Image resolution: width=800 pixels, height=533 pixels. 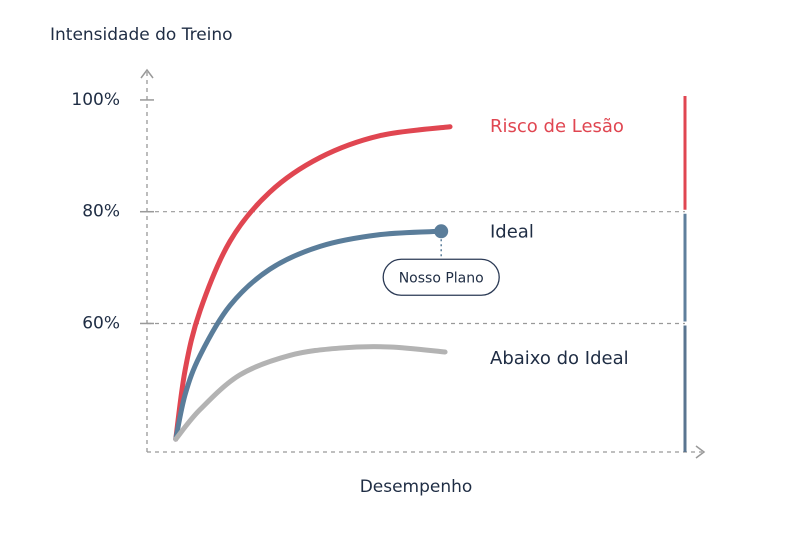 I want to click on x-axis-title: Desempenho, so click(x=416, y=487).